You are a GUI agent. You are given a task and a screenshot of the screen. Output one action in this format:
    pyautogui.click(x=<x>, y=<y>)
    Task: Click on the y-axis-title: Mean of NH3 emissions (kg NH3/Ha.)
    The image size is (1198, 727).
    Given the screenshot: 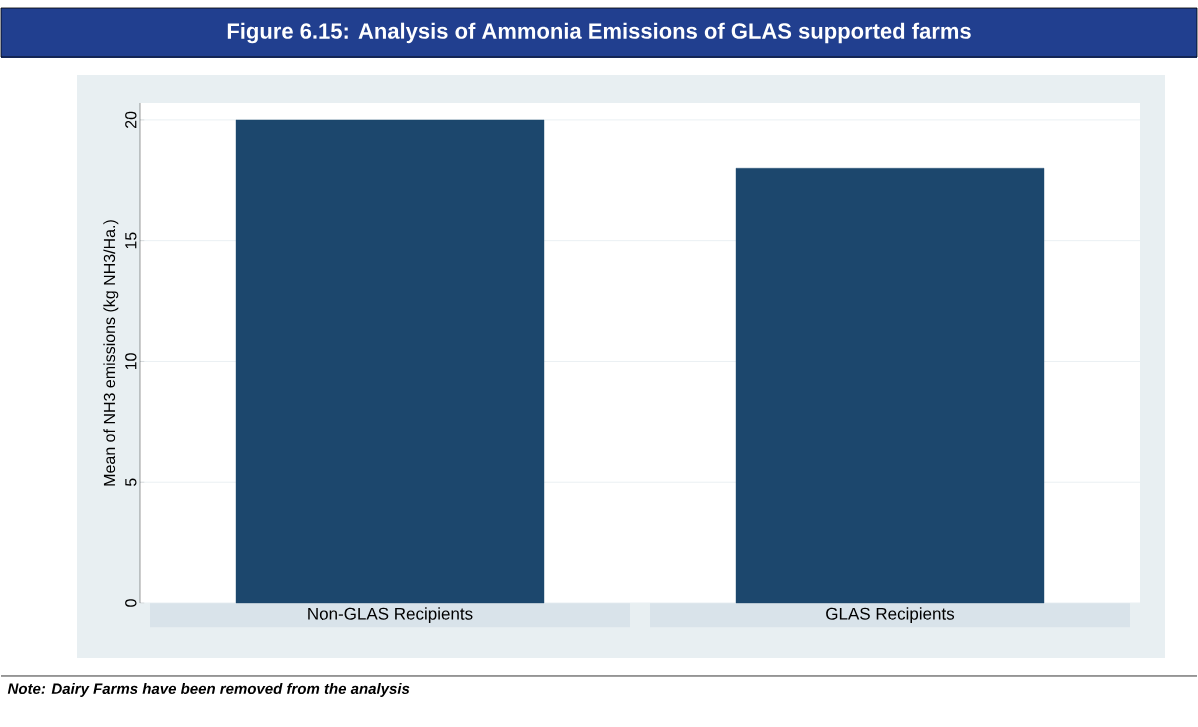 What is the action you would take?
    pyautogui.click(x=111, y=353)
    